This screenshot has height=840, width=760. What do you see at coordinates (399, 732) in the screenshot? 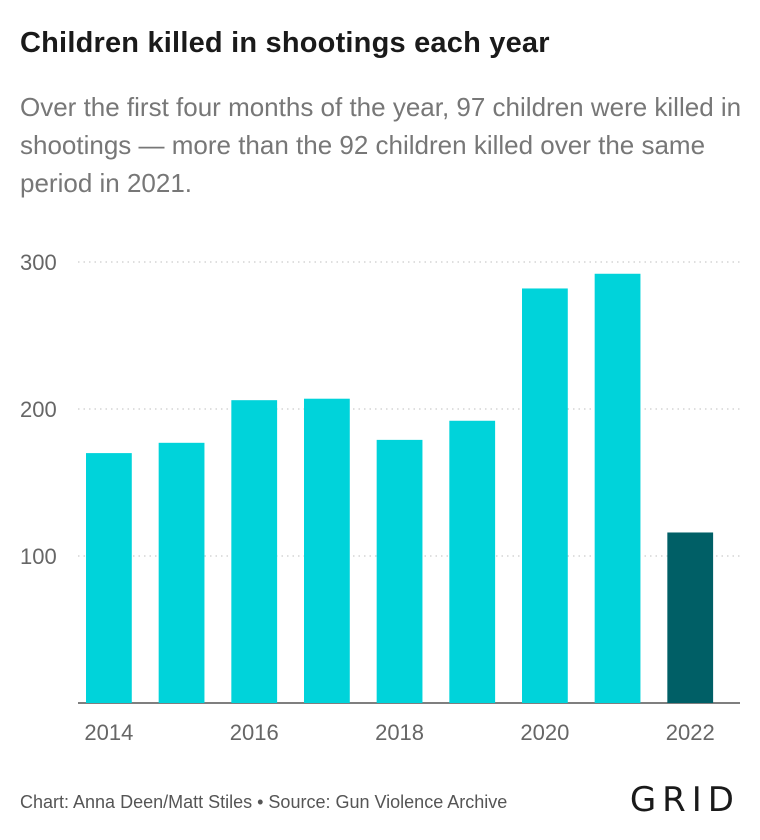
I see `x-tick-label: 2018` at bounding box center [399, 732].